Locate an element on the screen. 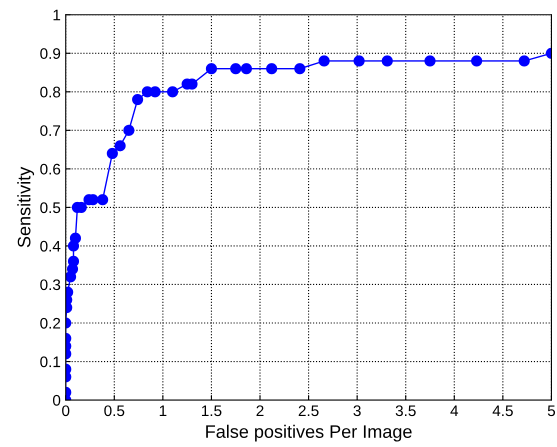 The width and height of the screenshot is (557, 447). x-tick-label: 1.5 is located at coordinates (212, 410).